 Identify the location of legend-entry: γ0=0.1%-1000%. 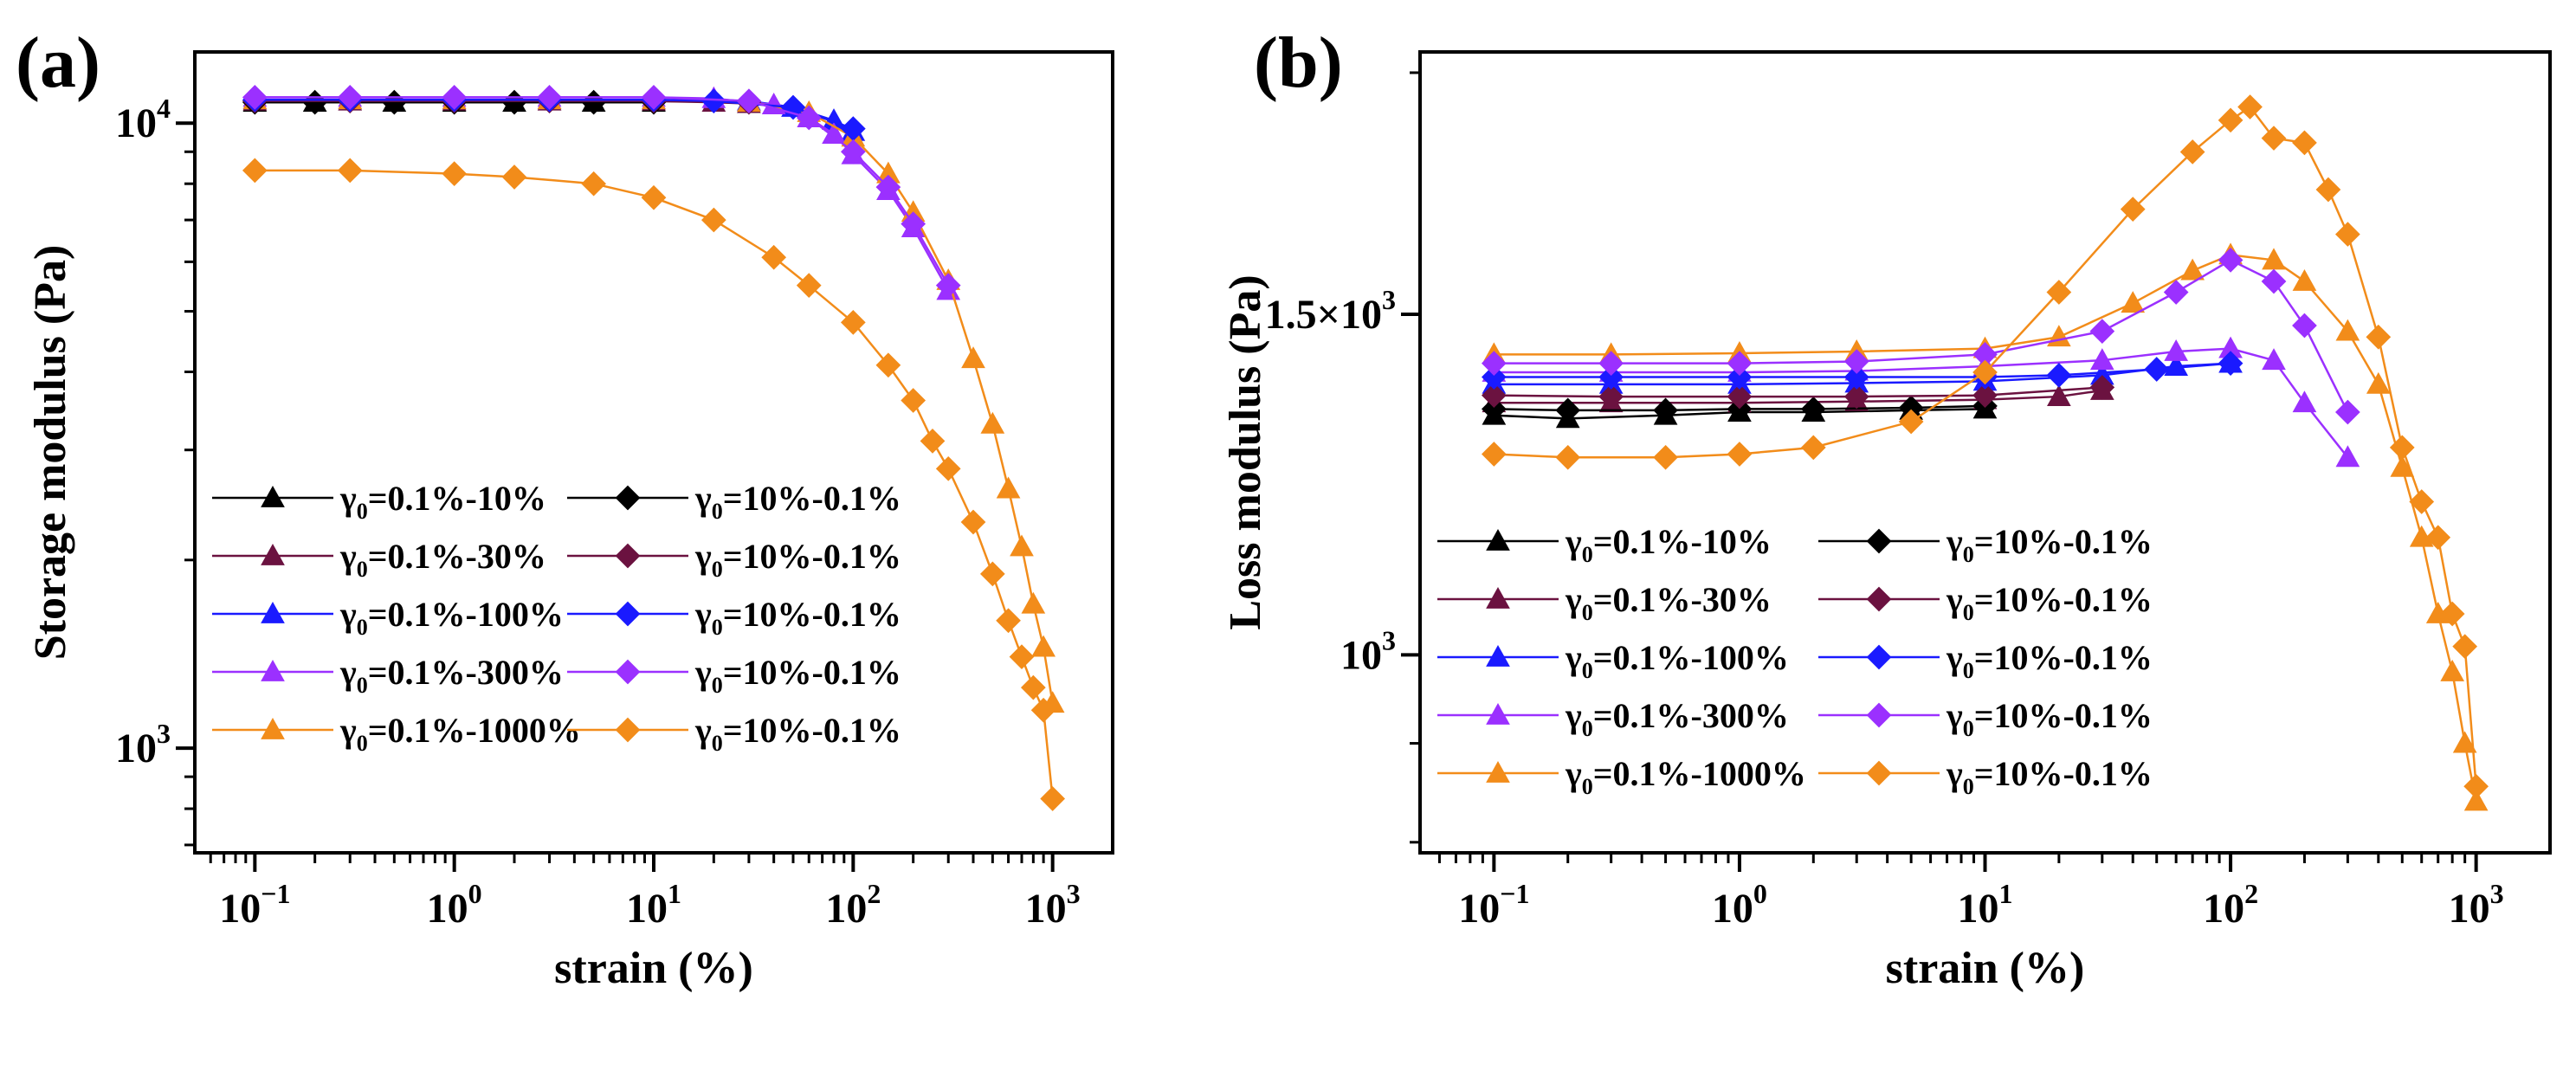
(1622, 776).